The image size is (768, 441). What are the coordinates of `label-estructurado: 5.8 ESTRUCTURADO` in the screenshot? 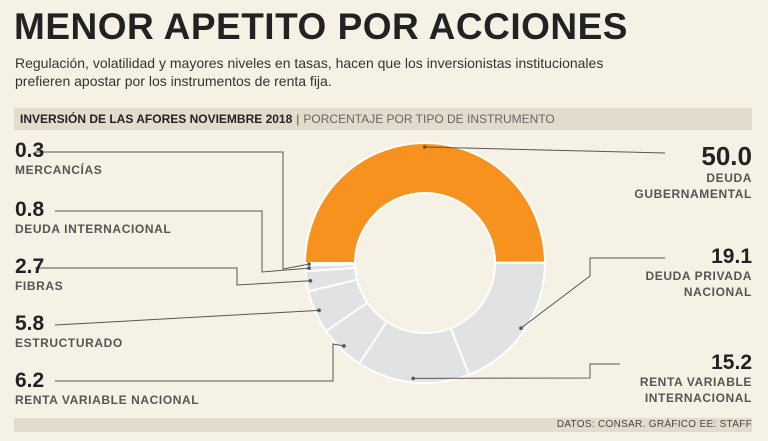 It's located at (69, 332).